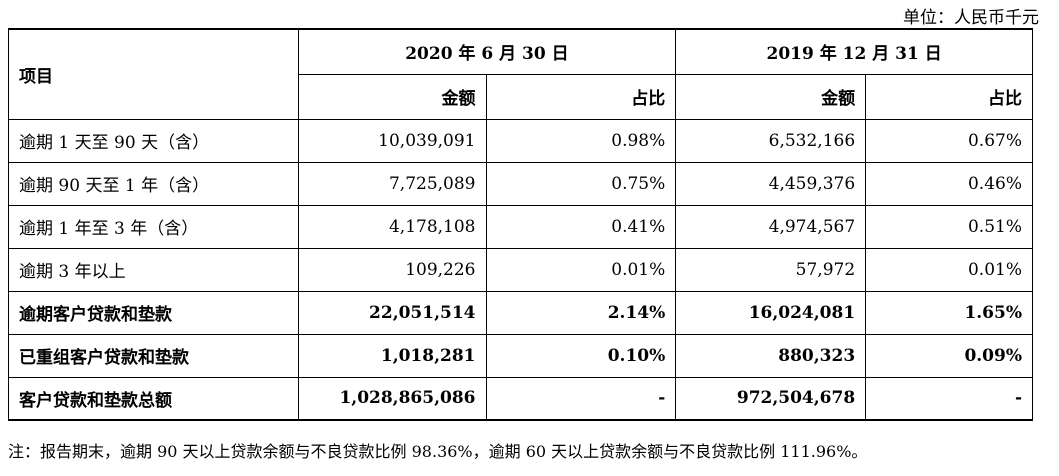  I want to click on header-amount-2019: 金额, so click(771, 96).